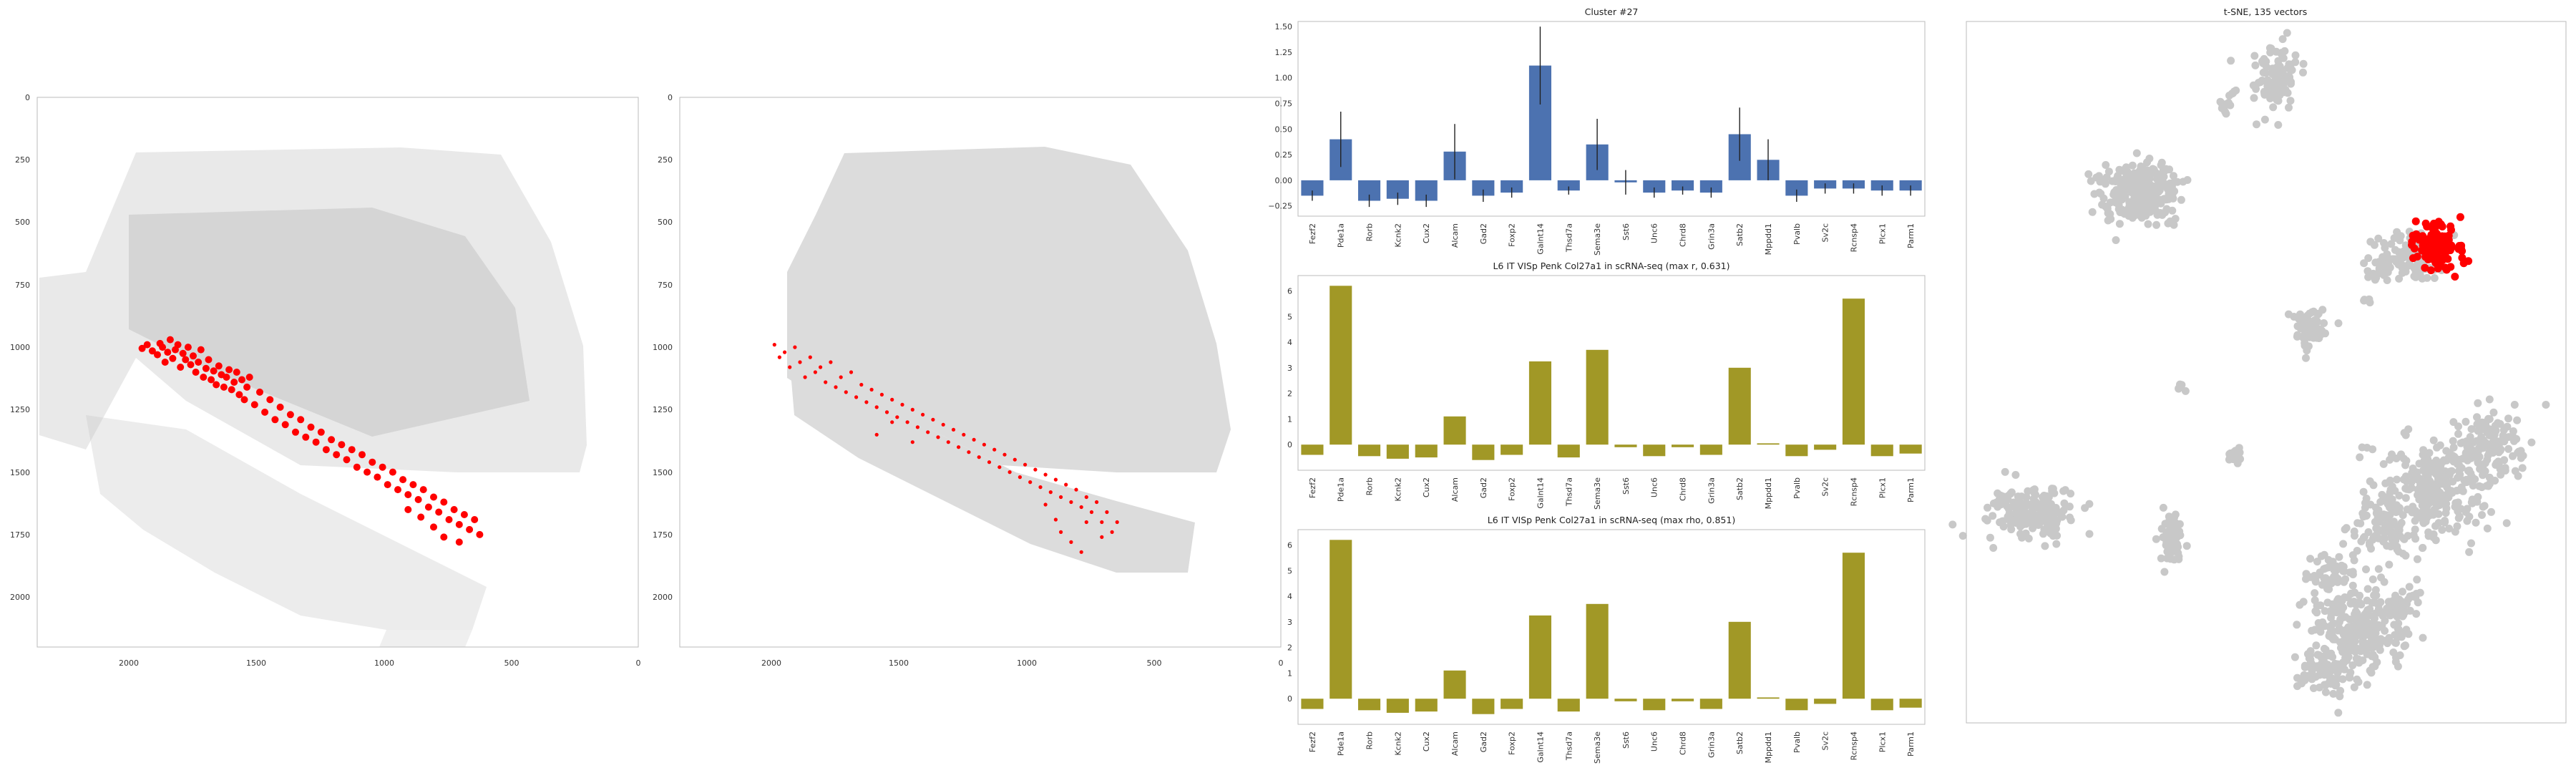  Describe the element at coordinates (1626, 486) in the screenshot. I see `category-label: Sst6` at that location.